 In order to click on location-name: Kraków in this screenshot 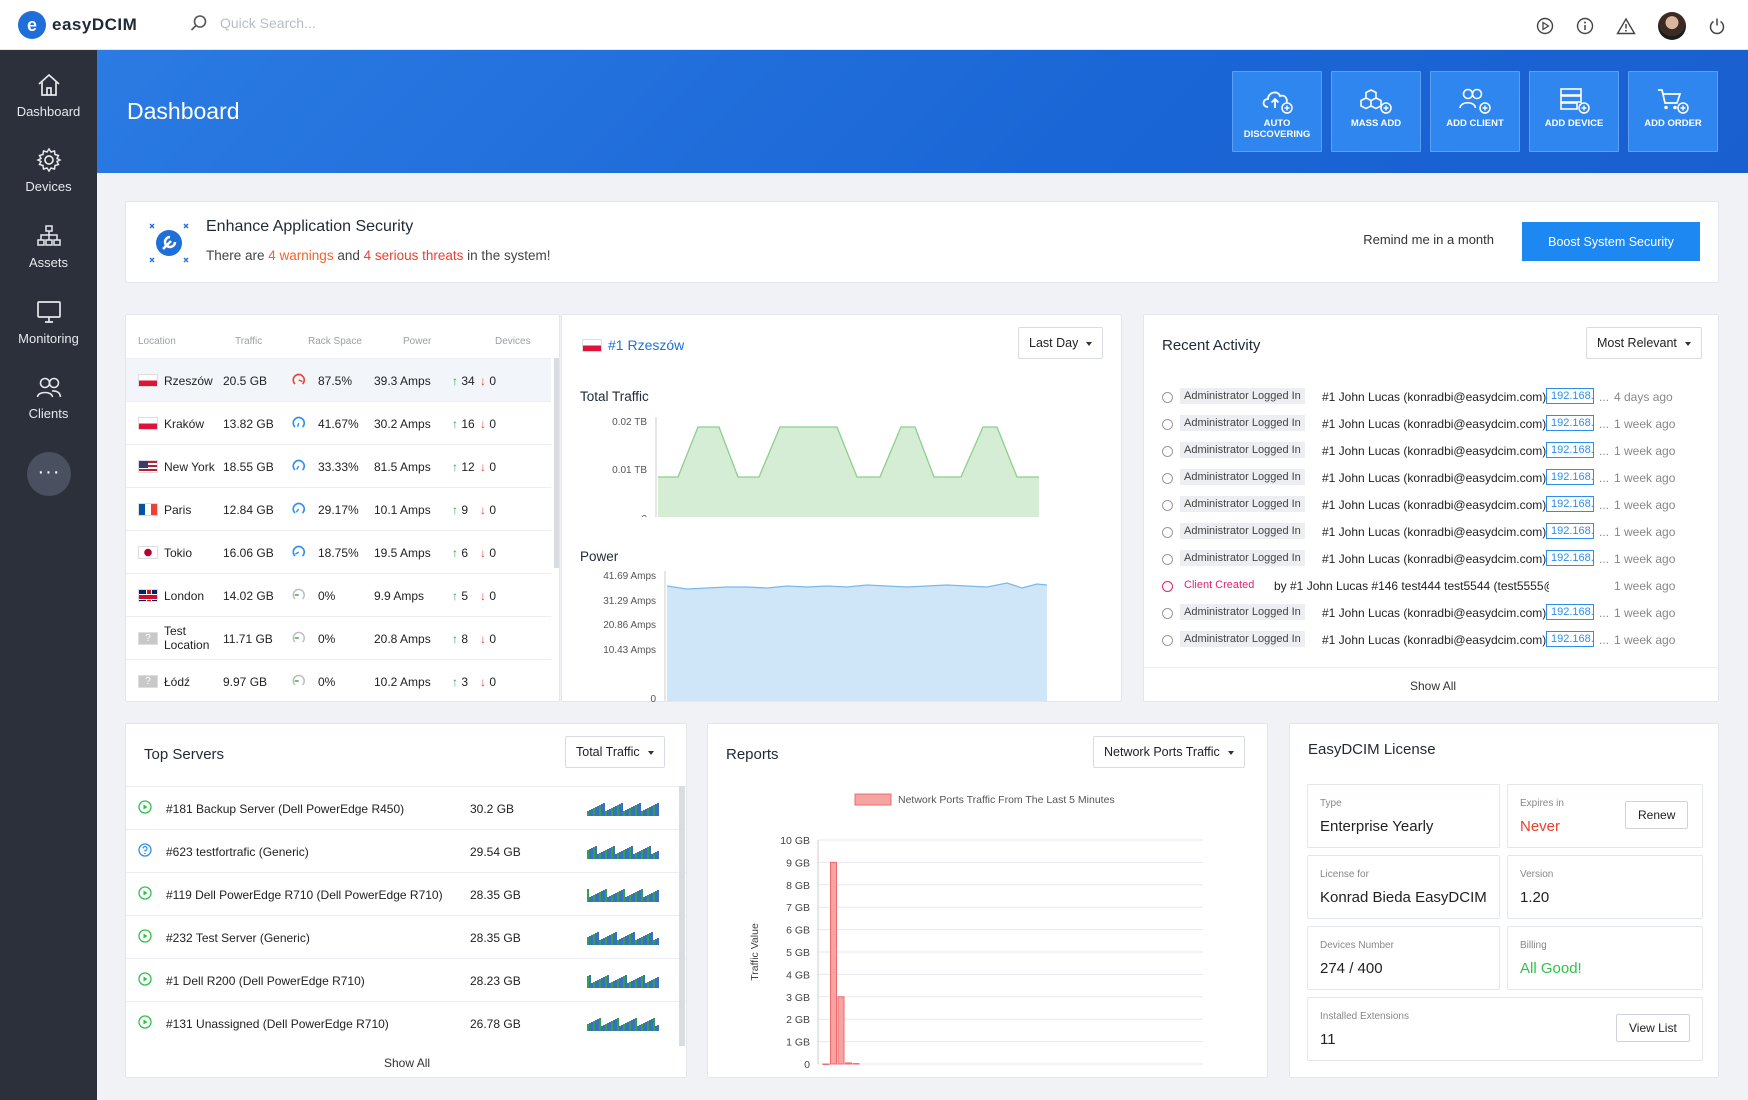, I will do `click(194, 424)`.